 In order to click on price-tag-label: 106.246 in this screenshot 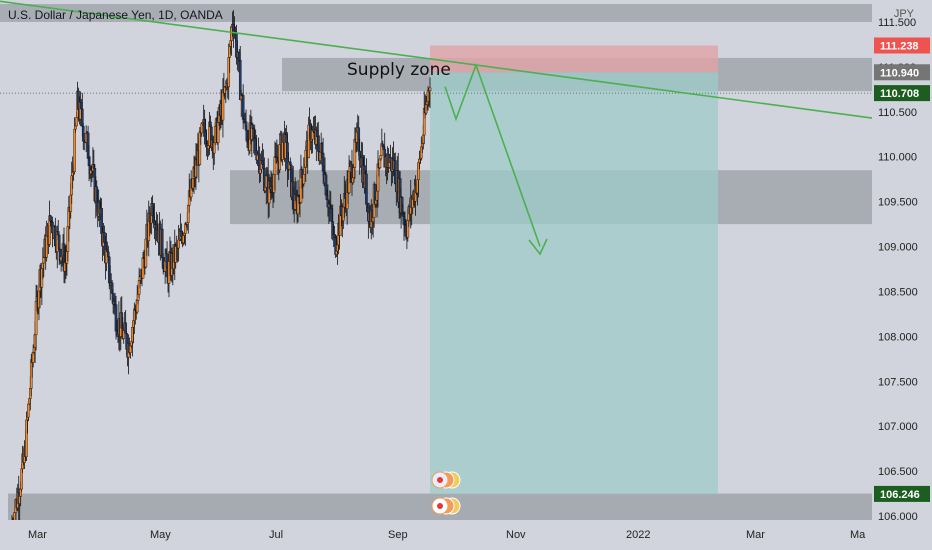, I will do `click(900, 495)`.